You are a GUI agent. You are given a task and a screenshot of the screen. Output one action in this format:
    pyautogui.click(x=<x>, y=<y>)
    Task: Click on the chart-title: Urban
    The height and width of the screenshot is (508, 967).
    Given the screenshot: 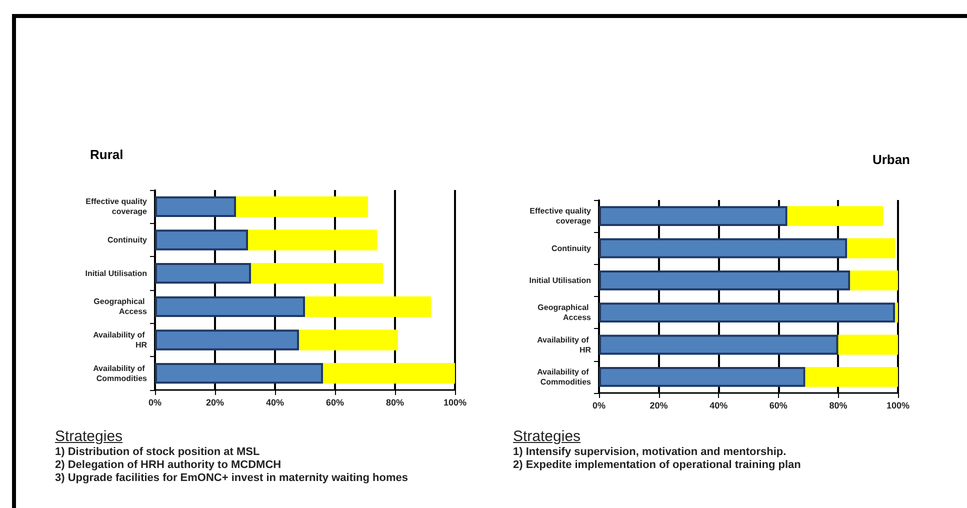 What is the action you would take?
    pyautogui.click(x=891, y=159)
    